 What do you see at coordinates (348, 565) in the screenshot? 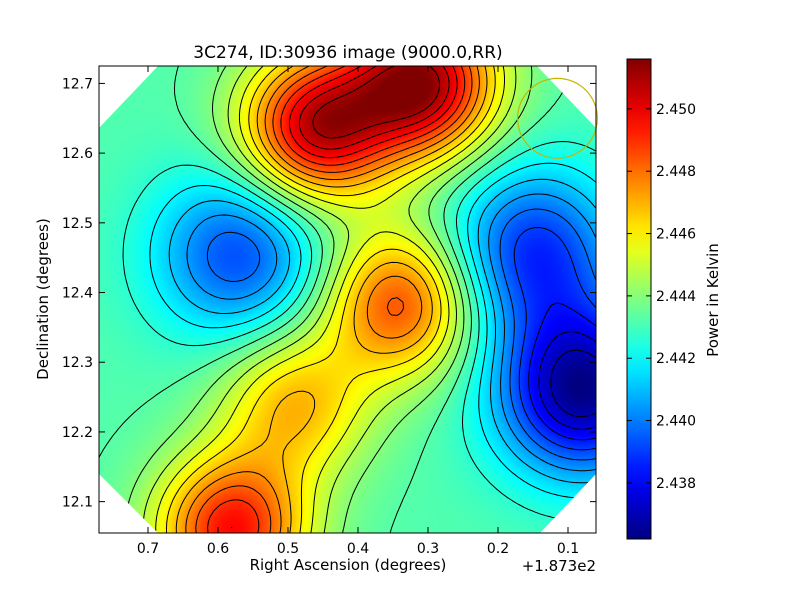
I see `x-axis-label: Right Ascension (degrees)` at bounding box center [348, 565].